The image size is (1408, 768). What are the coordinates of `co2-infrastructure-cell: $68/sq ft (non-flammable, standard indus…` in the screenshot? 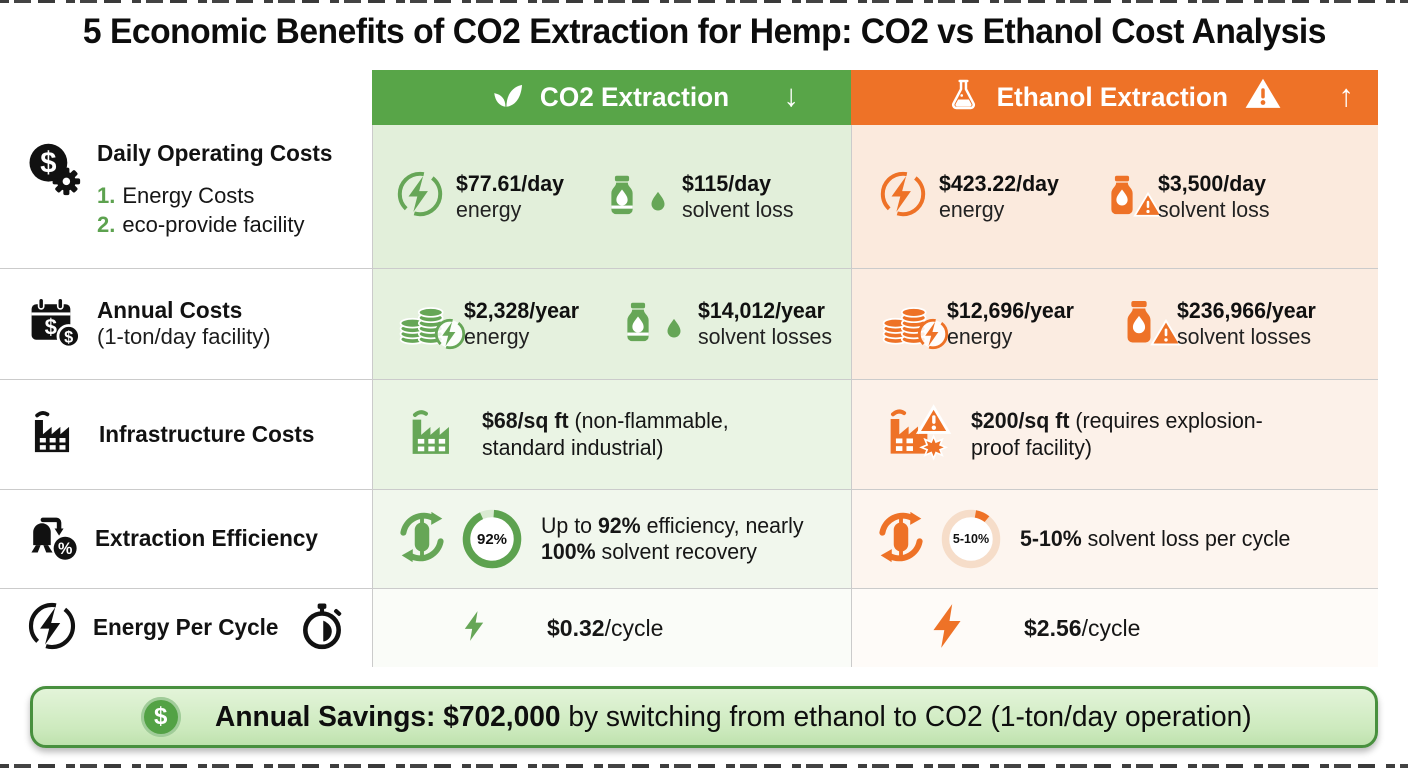 It's located at (611, 434).